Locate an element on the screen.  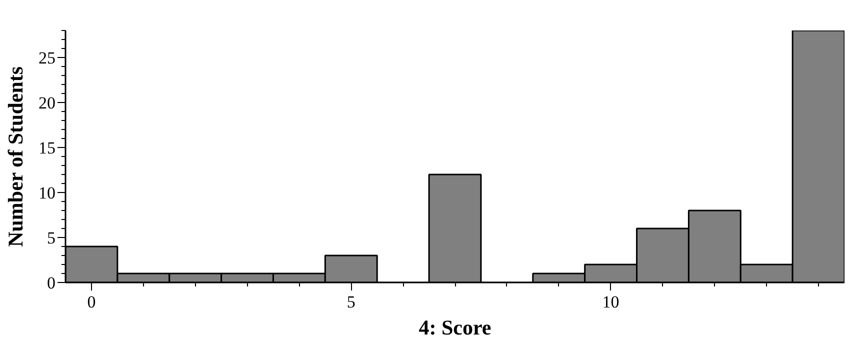
y-axis-title: Number of Students is located at coordinates (16, 156).